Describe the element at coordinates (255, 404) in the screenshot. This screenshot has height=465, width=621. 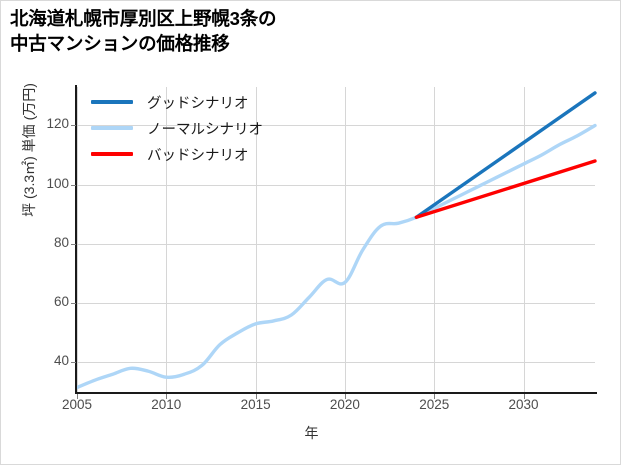
I see `x-tick-label: 2015` at that location.